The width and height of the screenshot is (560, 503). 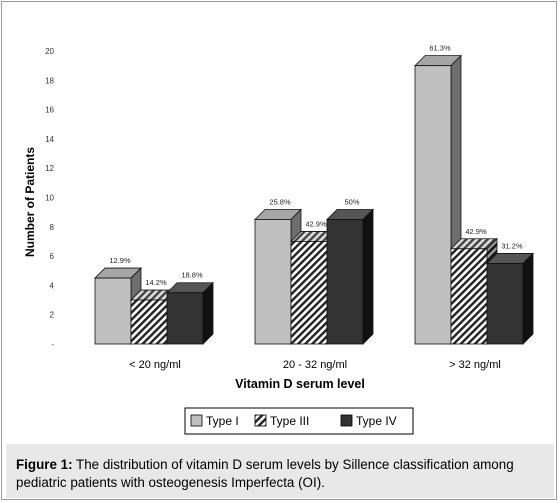 What do you see at coordinates (49, 51) in the screenshot?
I see `y-tick-label: 20` at bounding box center [49, 51].